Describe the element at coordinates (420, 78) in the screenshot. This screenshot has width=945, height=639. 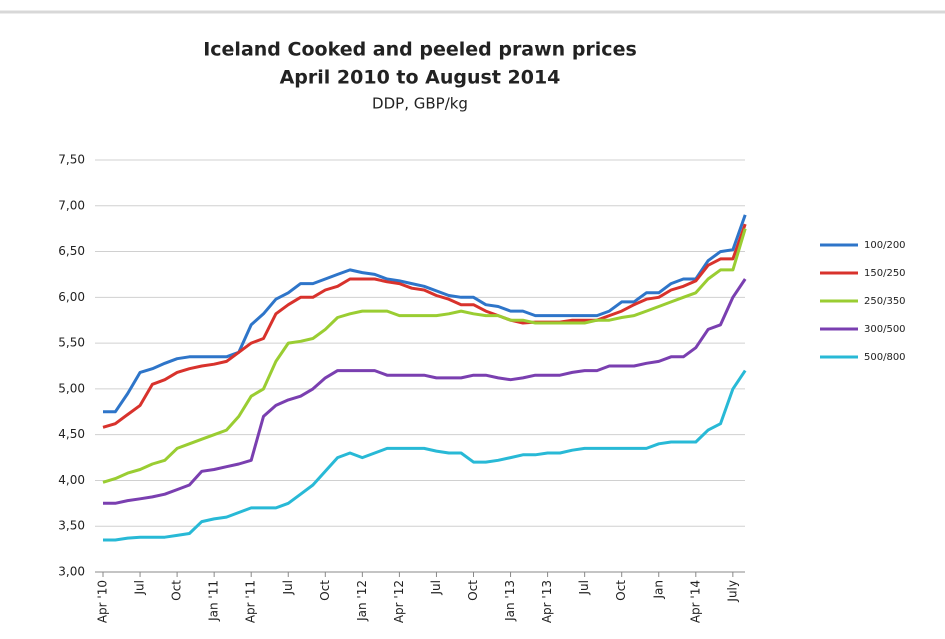
I see `chart-subtitle: April 2010 to August 2014` at that location.